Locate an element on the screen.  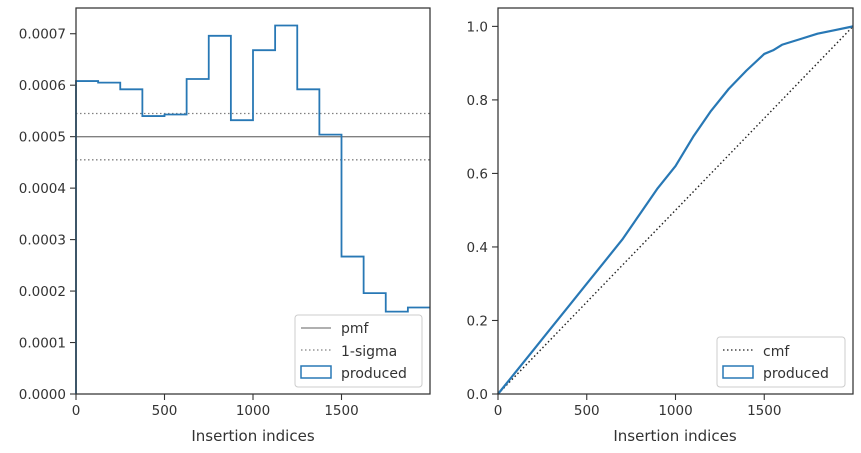
y-tick-label: 0.0003 is located at coordinates (42, 241).